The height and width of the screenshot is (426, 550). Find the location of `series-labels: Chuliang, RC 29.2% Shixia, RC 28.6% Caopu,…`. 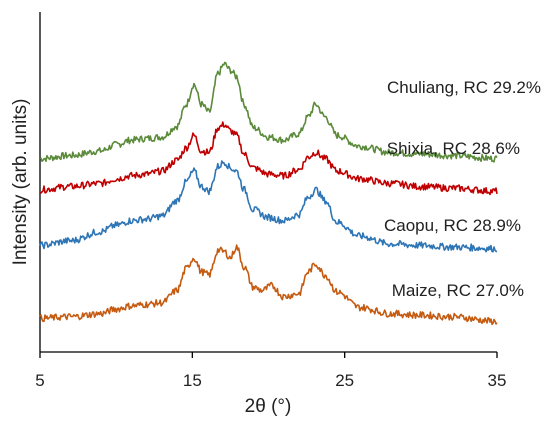

series-labels: Chuliang, RC 29.2% Shixia, RC 28.6% Caopu,… is located at coordinates (462, 189).